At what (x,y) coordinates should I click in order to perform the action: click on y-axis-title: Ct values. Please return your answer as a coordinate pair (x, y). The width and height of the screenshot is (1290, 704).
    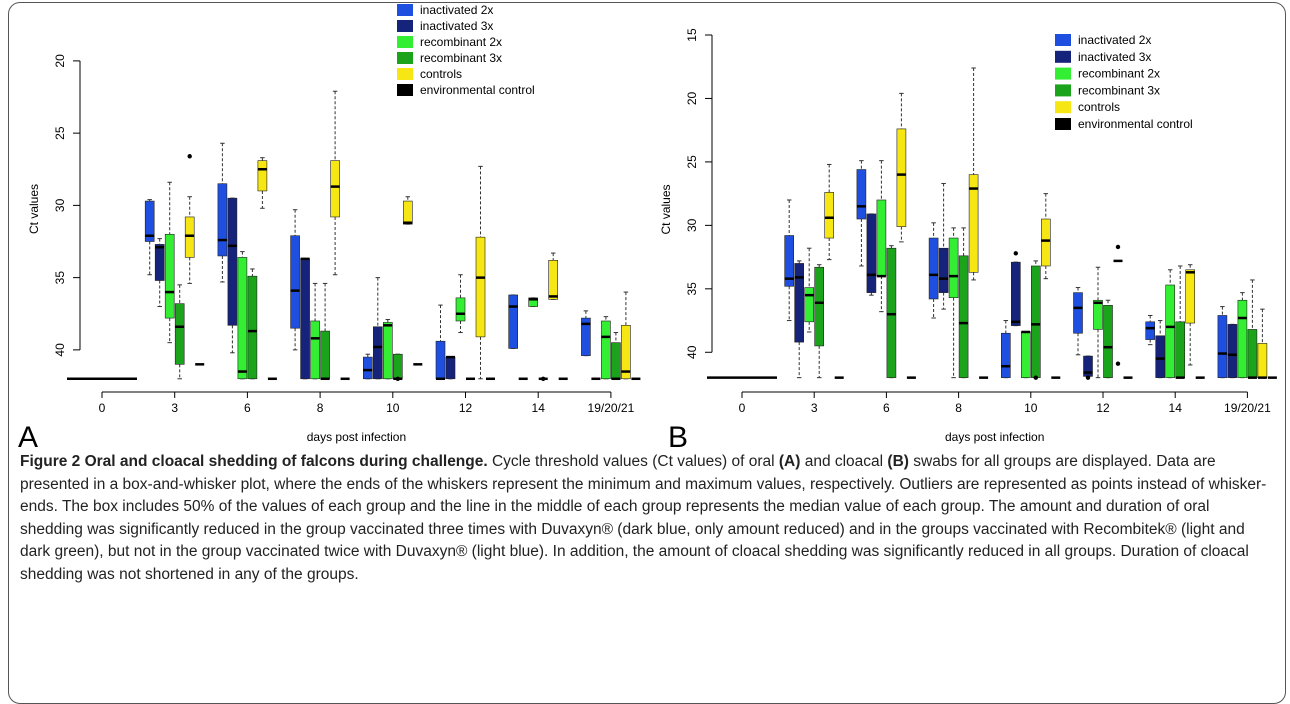
    Looking at the image, I should click on (666, 209).